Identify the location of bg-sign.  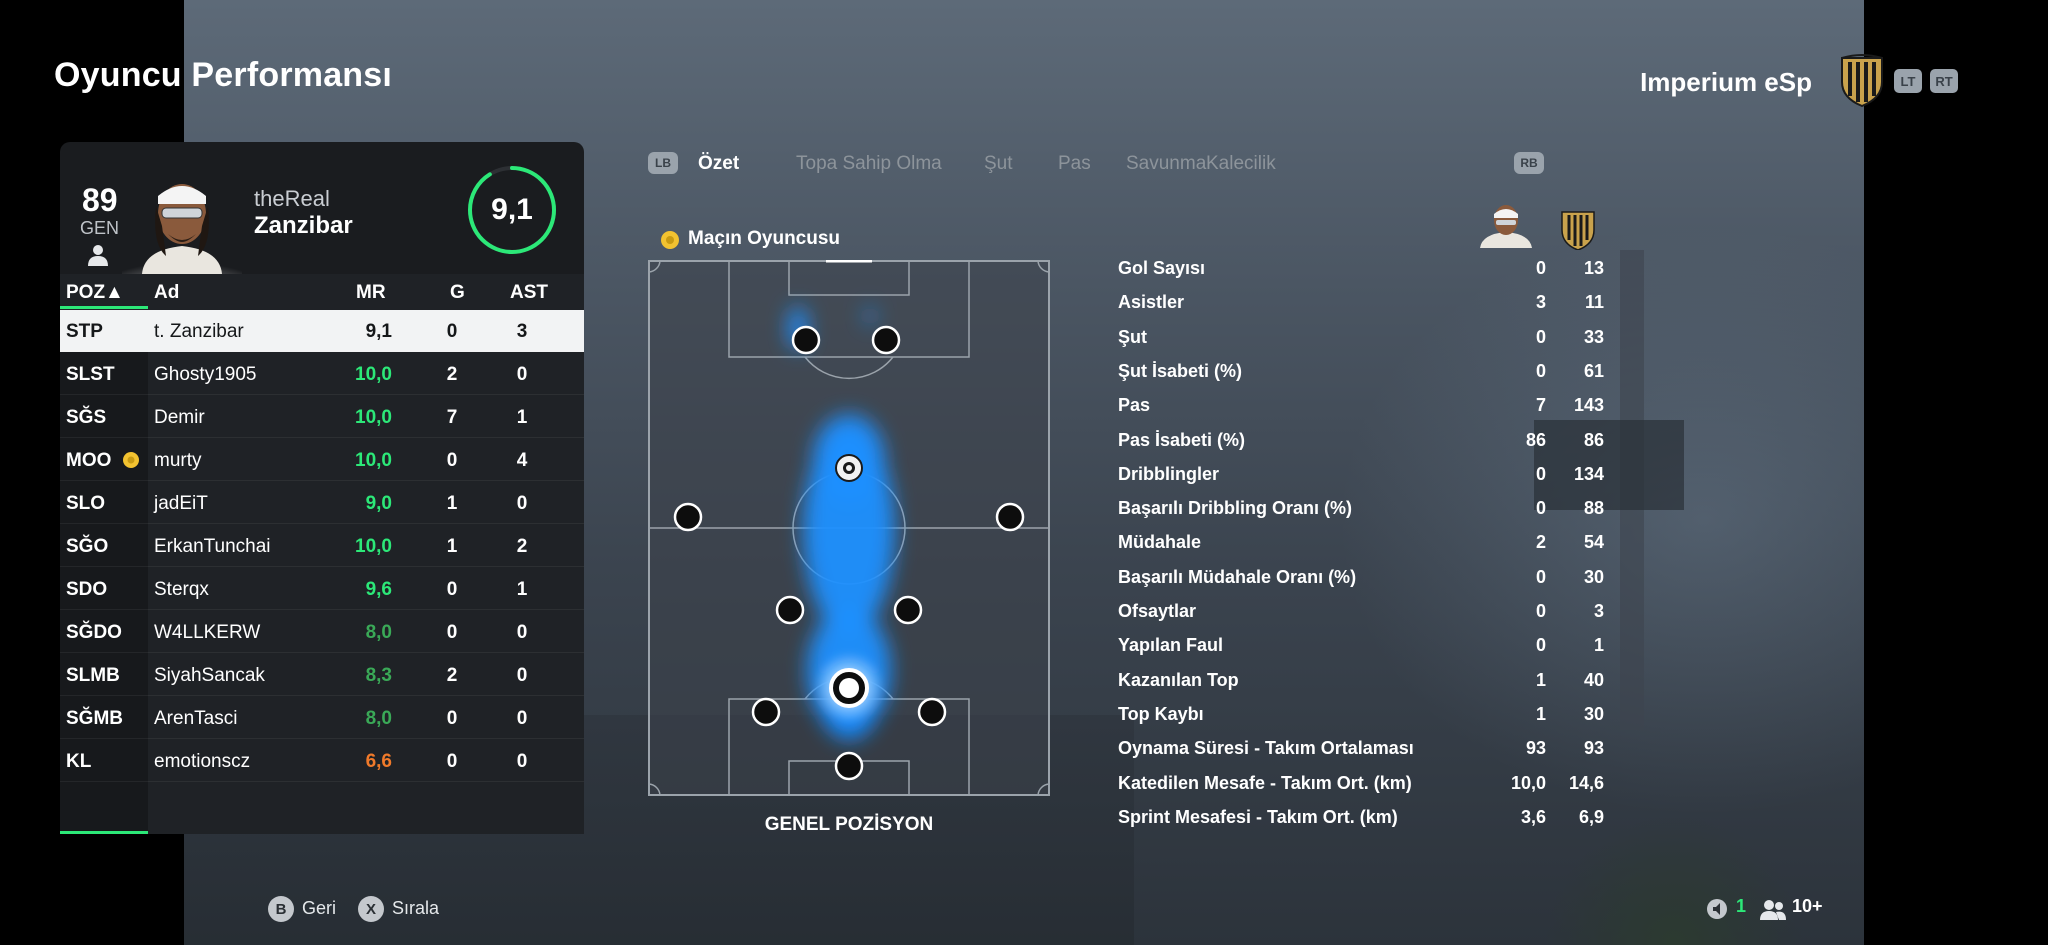
(1609, 465).